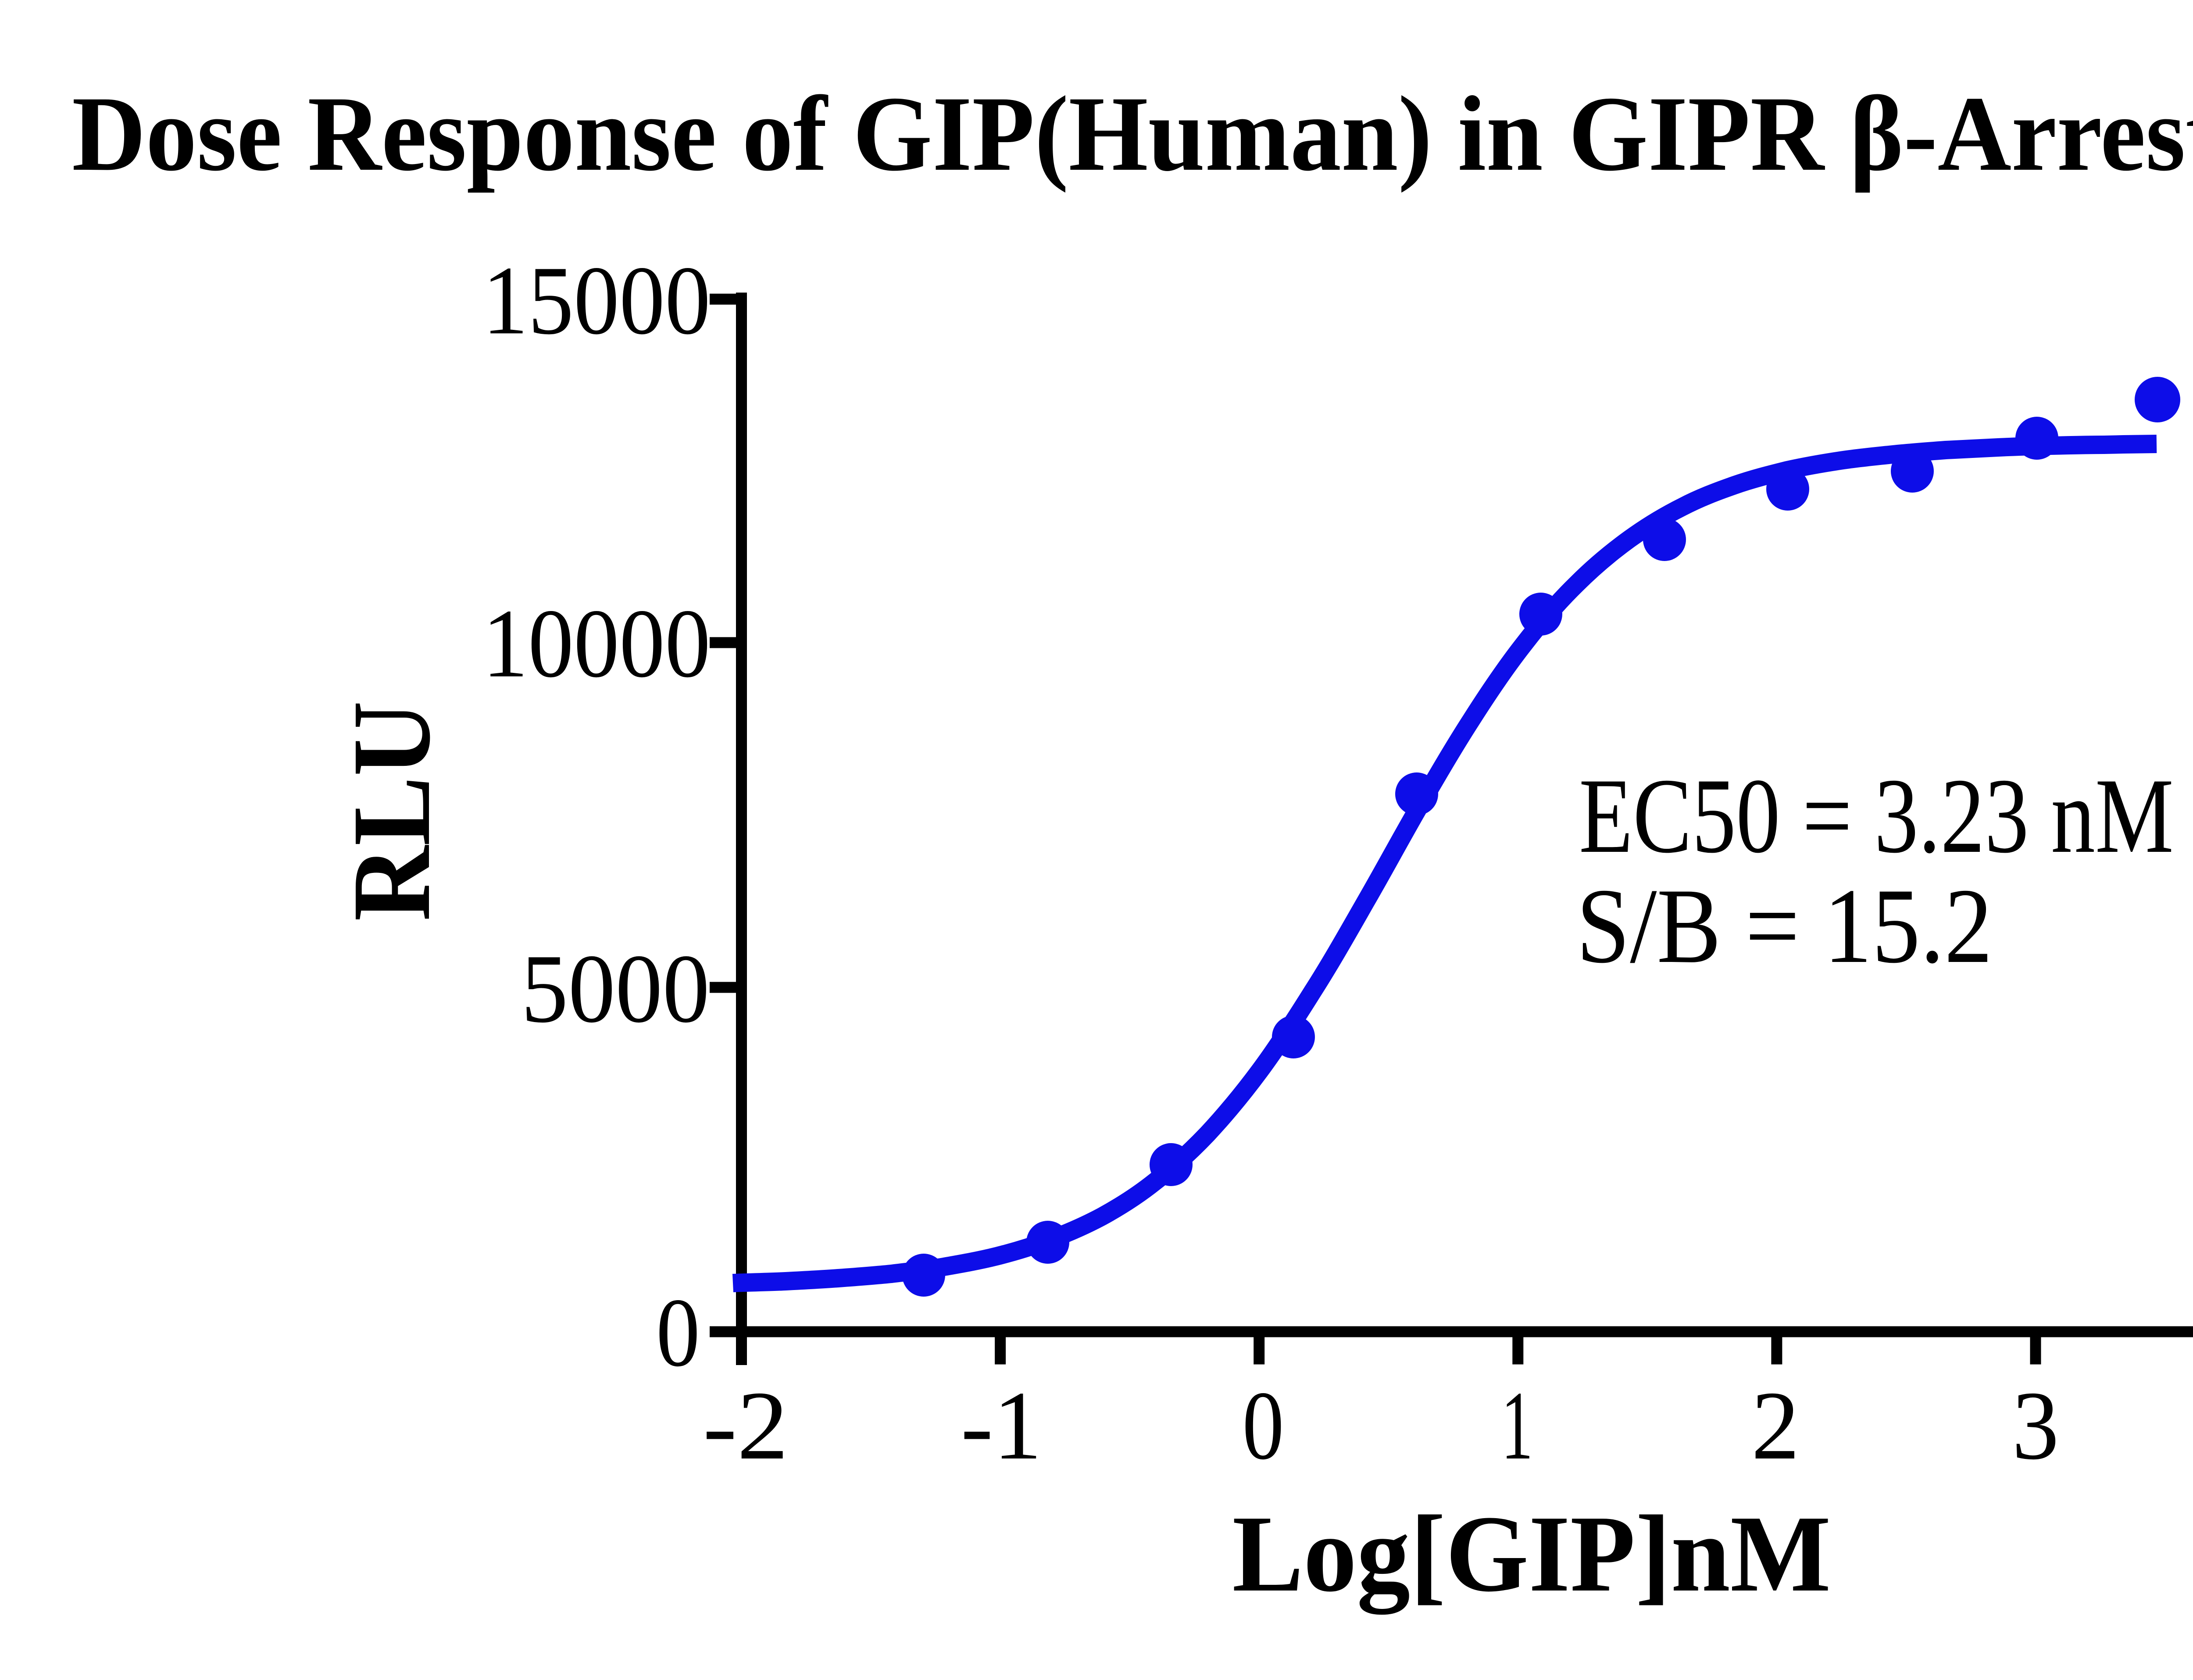 This screenshot has height=1680, width=2193. Describe the element at coordinates (1784, 925) in the screenshot. I see `svg-text: S/B = 15.2` at that location.